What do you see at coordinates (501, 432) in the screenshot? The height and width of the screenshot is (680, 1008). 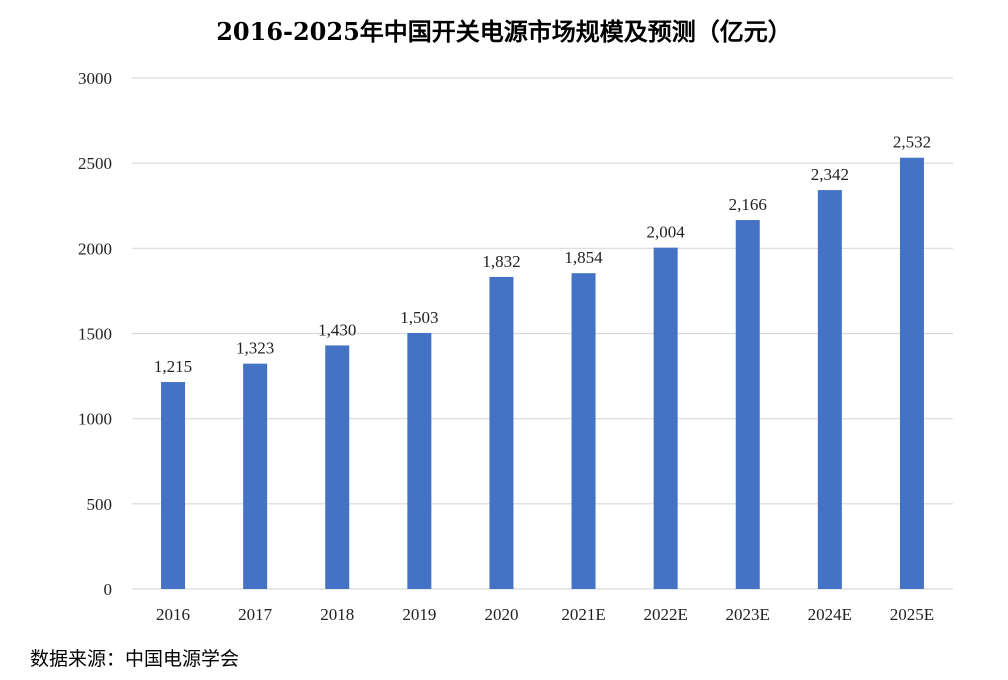 I see `bar-2020` at bounding box center [501, 432].